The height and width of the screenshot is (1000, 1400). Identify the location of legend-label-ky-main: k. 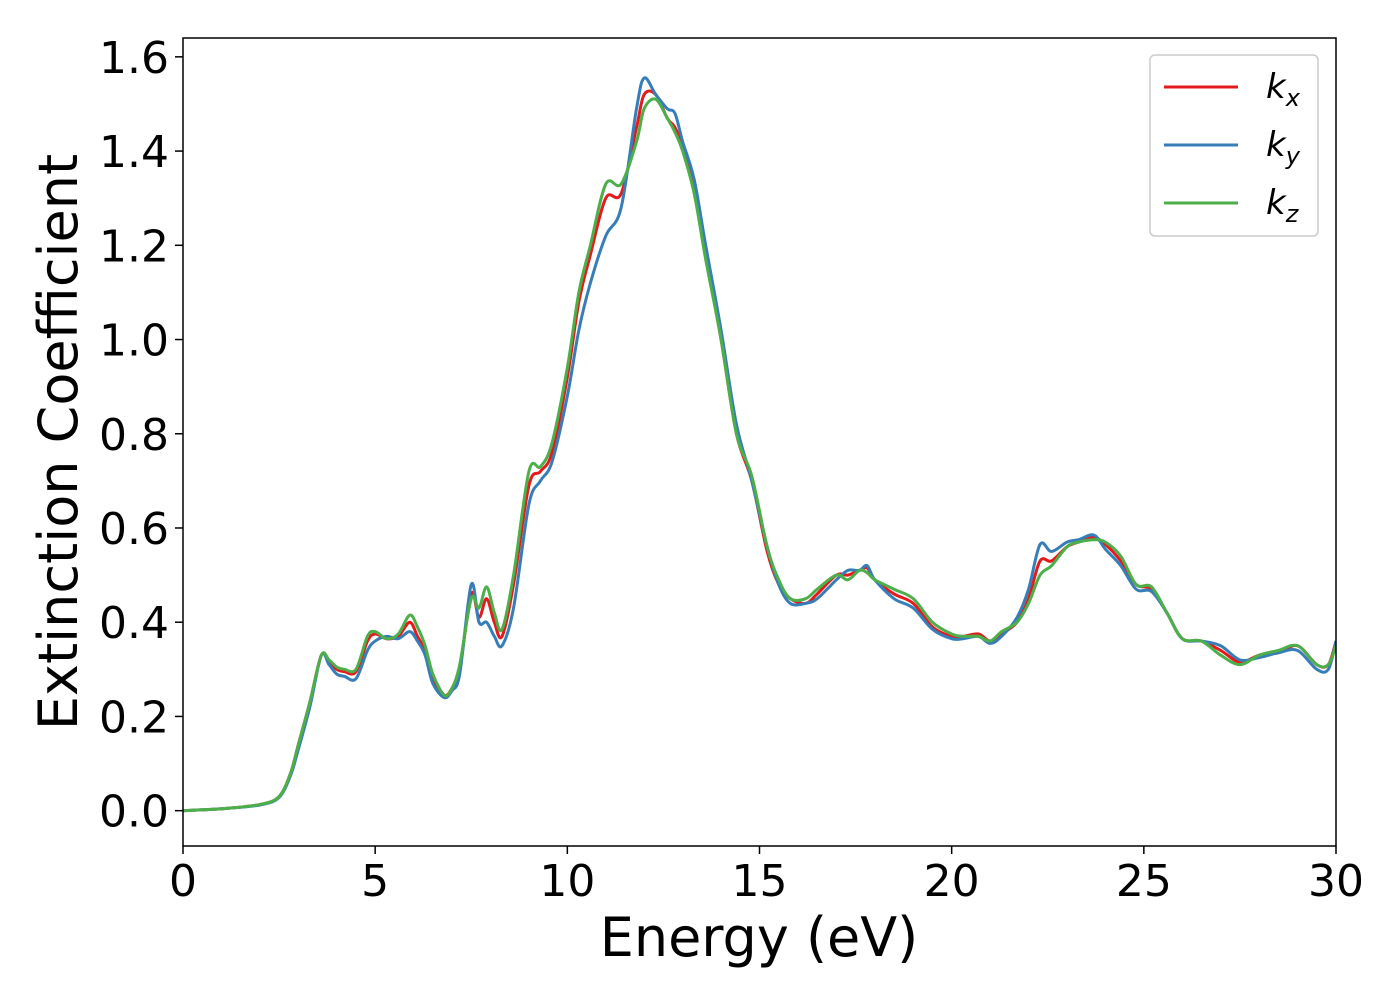
(1276, 145).